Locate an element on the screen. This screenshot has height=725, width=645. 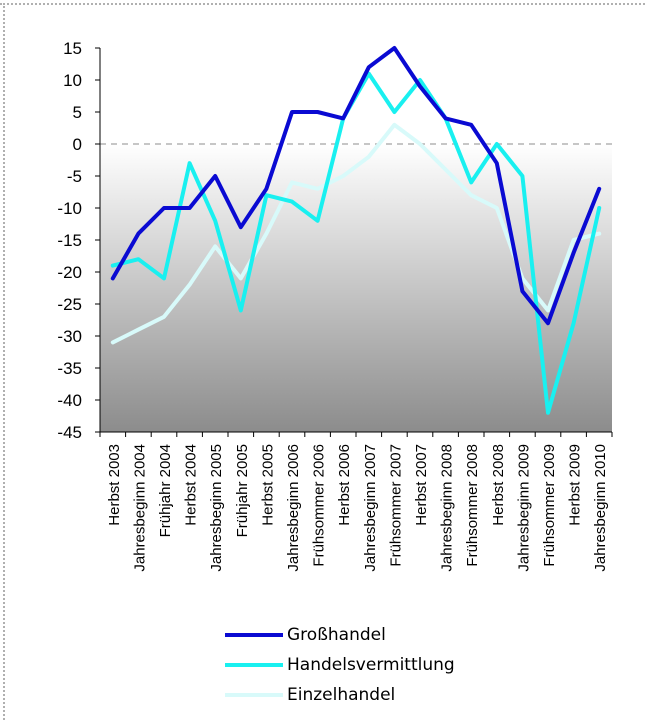
x-tick-label: Jahresbeginn 2007 is located at coordinates (370, 508).